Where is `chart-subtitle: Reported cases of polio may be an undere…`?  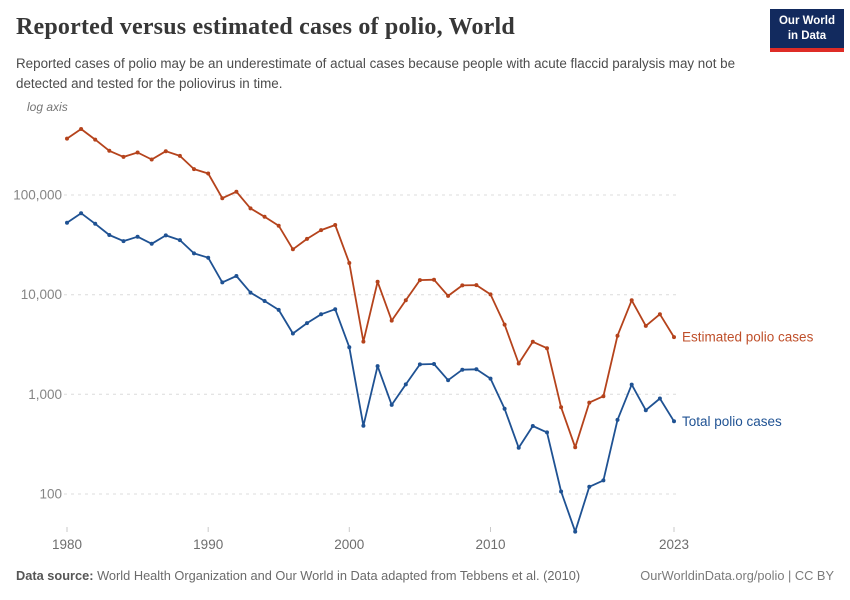
chart-subtitle: Reported cases of polio may be an undere… is located at coordinates (376, 74).